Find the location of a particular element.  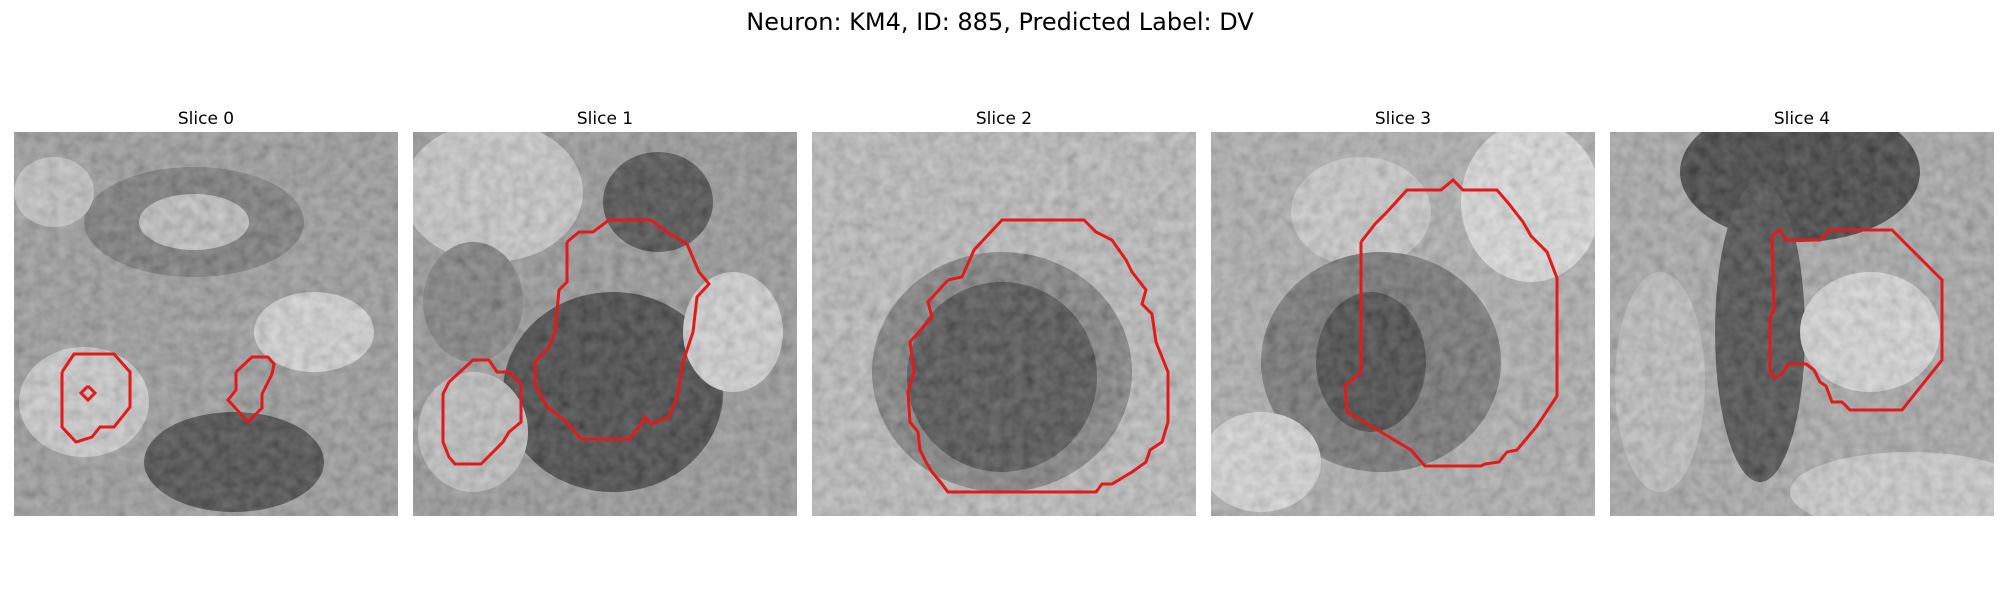

slice-panel-4: Slice 4 is located at coordinates (1802, 311).